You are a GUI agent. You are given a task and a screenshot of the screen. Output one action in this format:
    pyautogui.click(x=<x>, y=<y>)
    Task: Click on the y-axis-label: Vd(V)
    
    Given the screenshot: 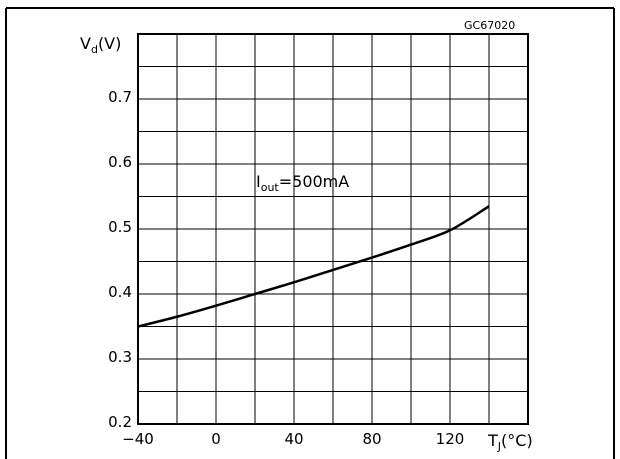 What is the action you would take?
    pyautogui.click(x=100, y=45)
    